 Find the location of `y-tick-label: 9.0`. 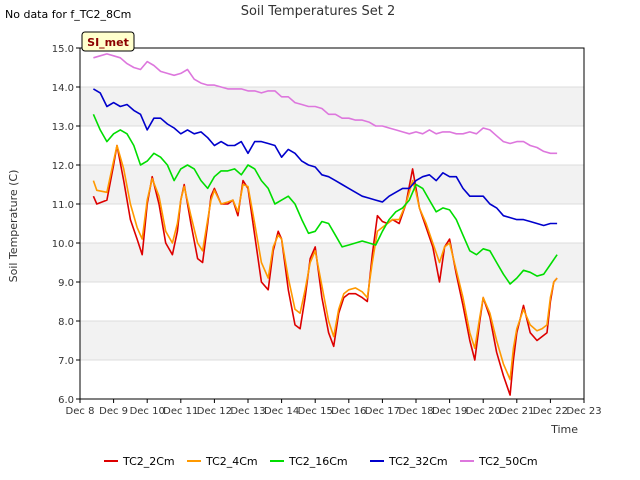

y-tick-label: 9.0 is located at coordinates (66, 283).